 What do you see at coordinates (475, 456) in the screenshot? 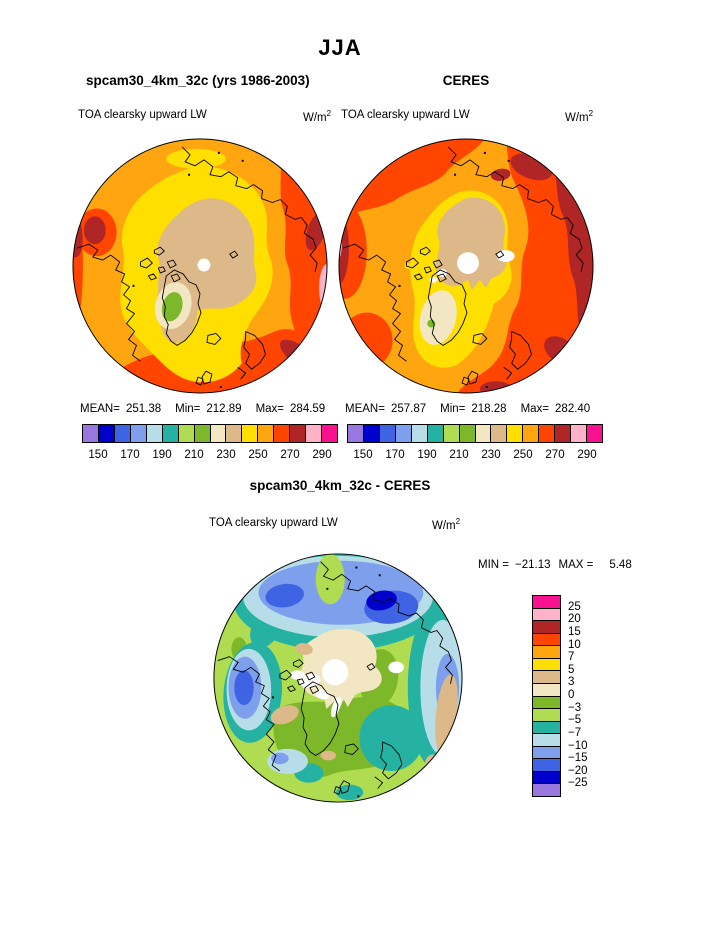
I see `obs-colorbar-ticks: 150 170 190 210 230 250 270 290` at bounding box center [475, 456].